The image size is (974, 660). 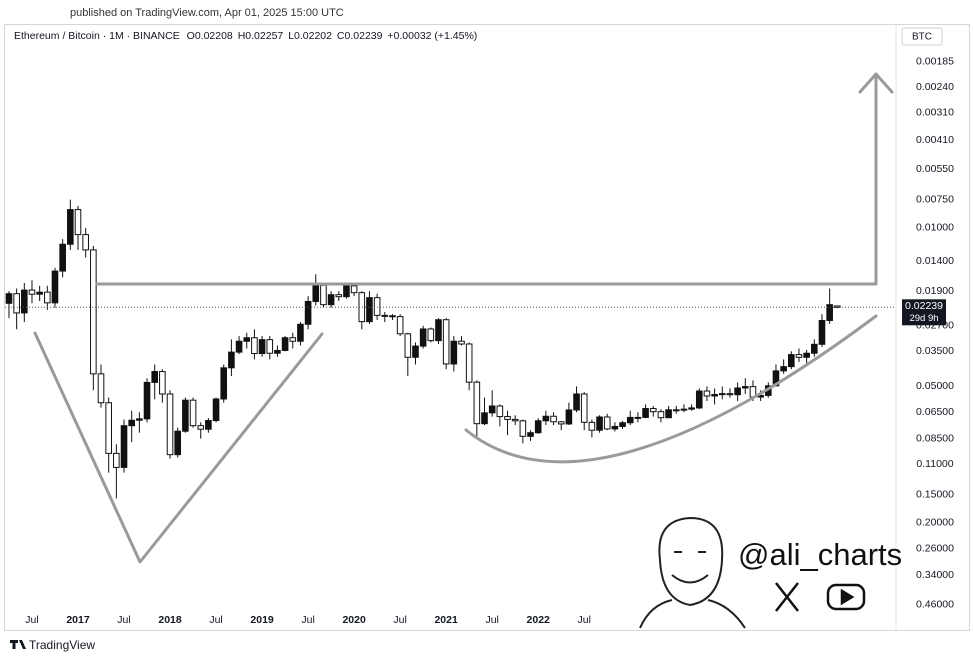 I want to click on avatar-head, so click(x=691, y=561).